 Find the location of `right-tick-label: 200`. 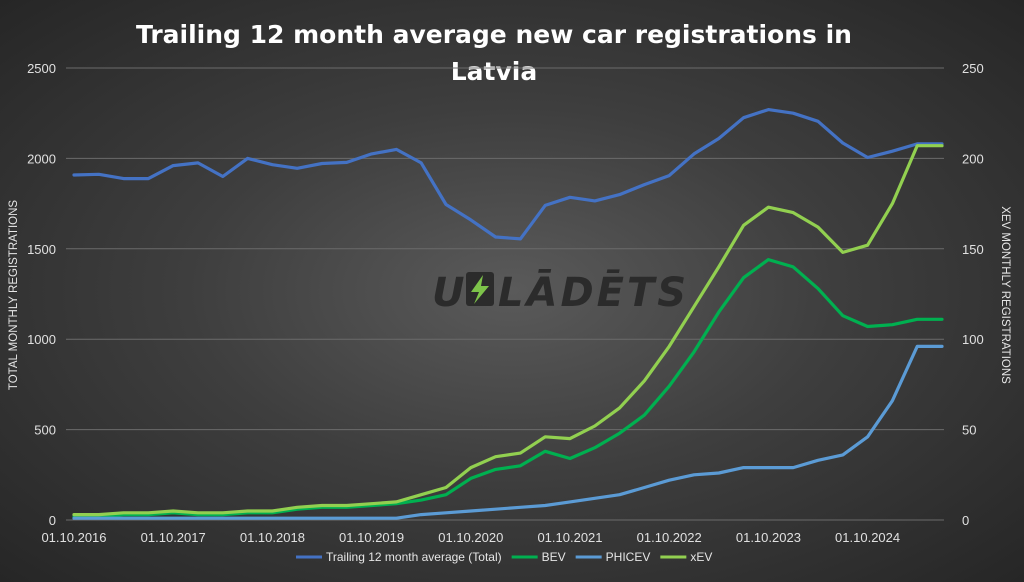

right-tick-label: 200 is located at coordinates (973, 158).